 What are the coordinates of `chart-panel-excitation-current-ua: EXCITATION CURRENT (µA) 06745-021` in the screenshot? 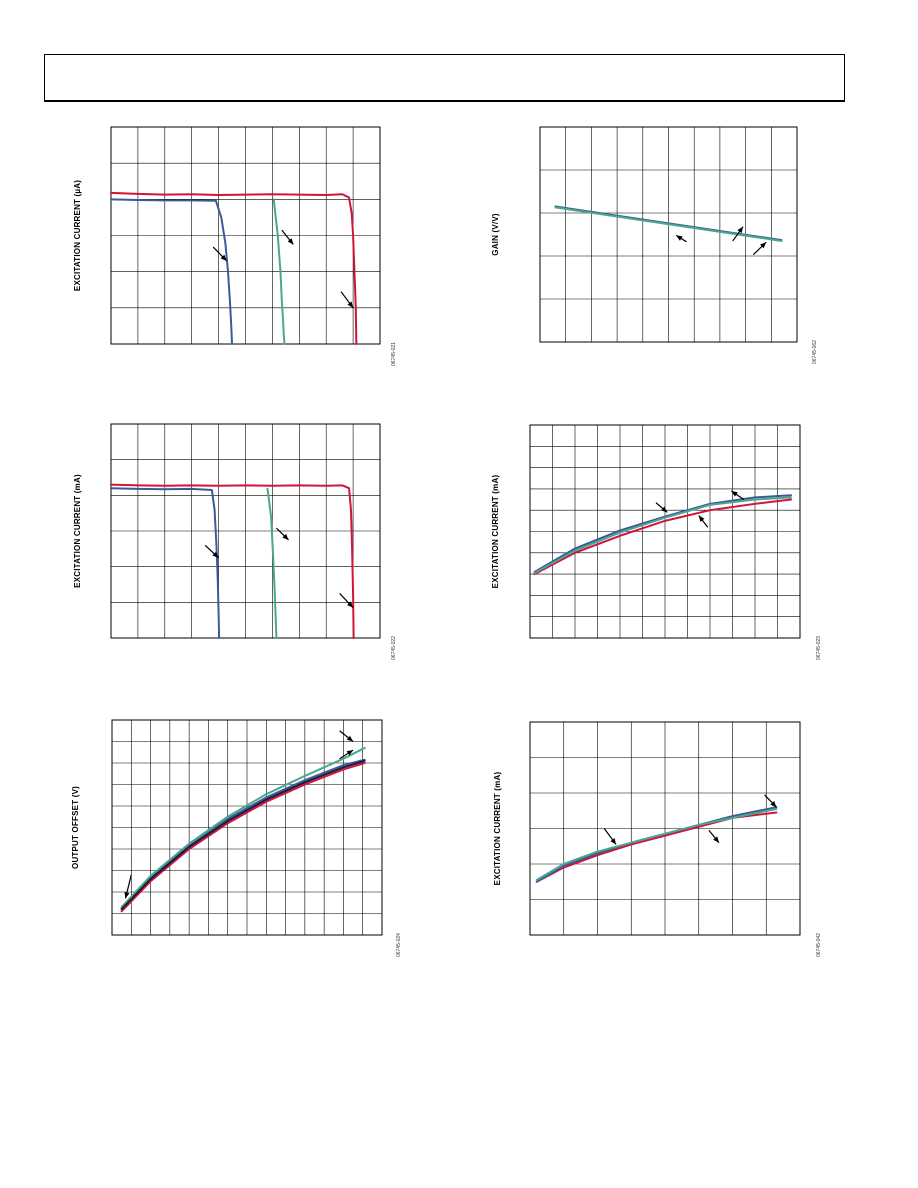 It's located at (230, 250).